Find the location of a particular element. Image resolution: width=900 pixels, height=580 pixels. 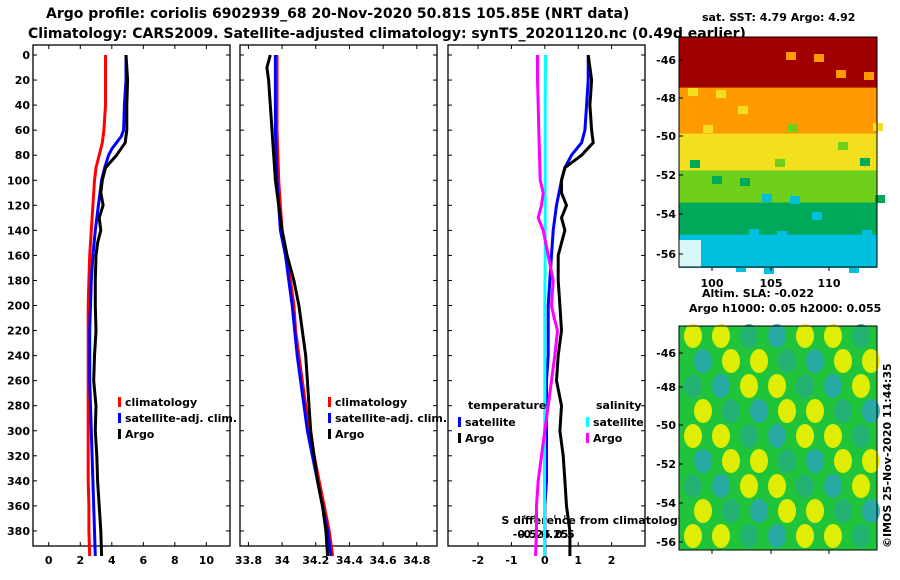

y-tick-label: 260 is located at coordinates (18, 381).